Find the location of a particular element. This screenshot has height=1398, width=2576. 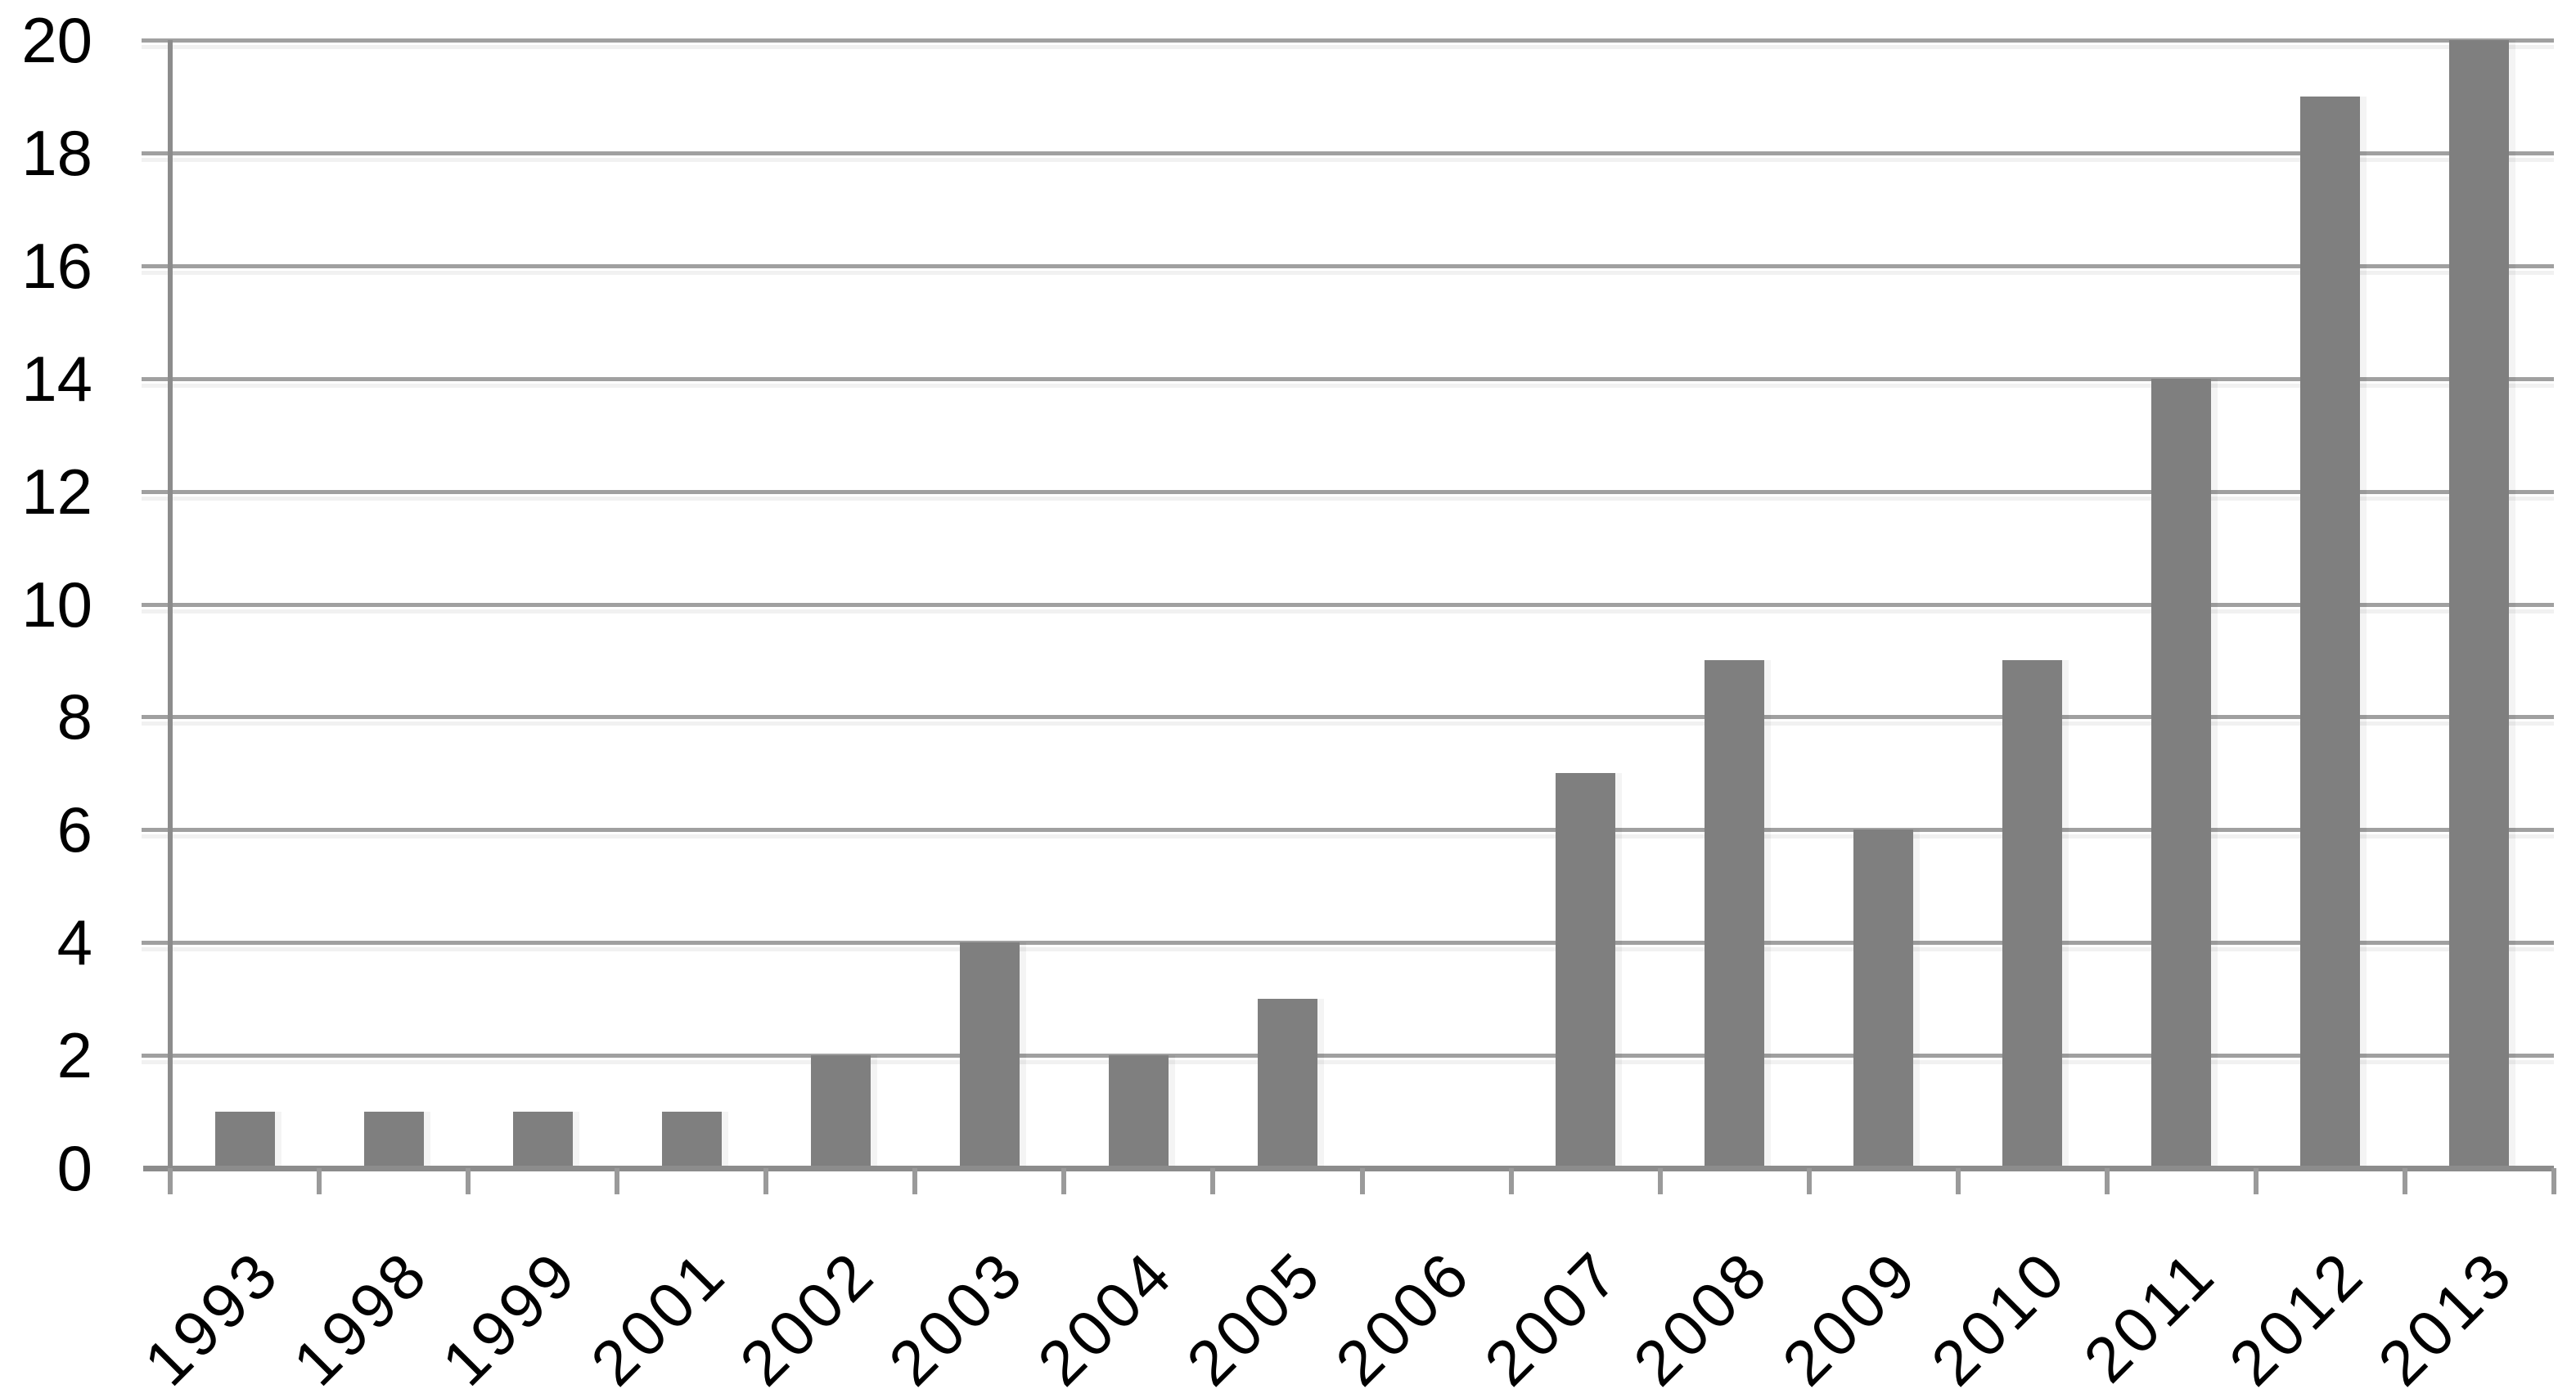

x-axis-category-label: 2007 is located at coordinates (1552, 1317).